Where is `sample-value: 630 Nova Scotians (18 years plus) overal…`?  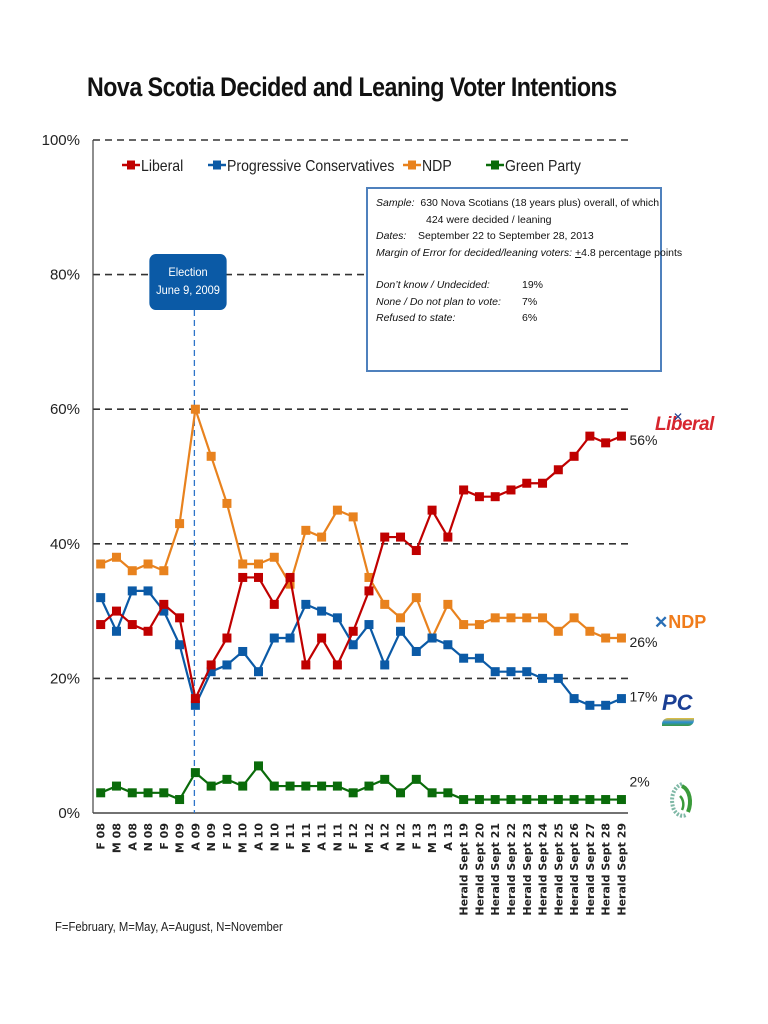 sample-value: 630 Nova Scotians (18 years plus) overal… is located at coordinates (540, 203).